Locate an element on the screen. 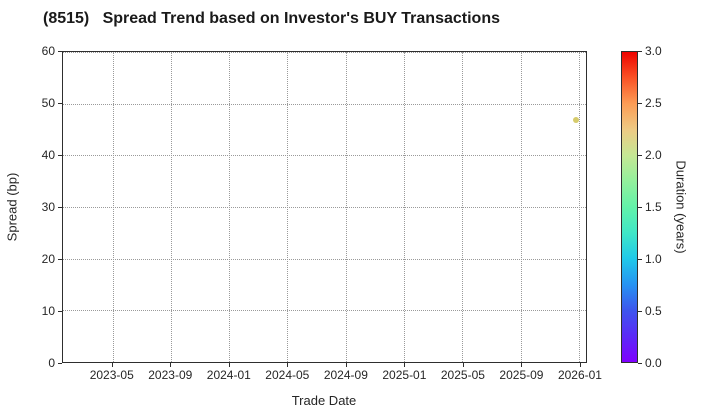 The height and width of the screenshot is (420, 720). x-tick-label: 2023-05 is located at coordinates (111, 375).